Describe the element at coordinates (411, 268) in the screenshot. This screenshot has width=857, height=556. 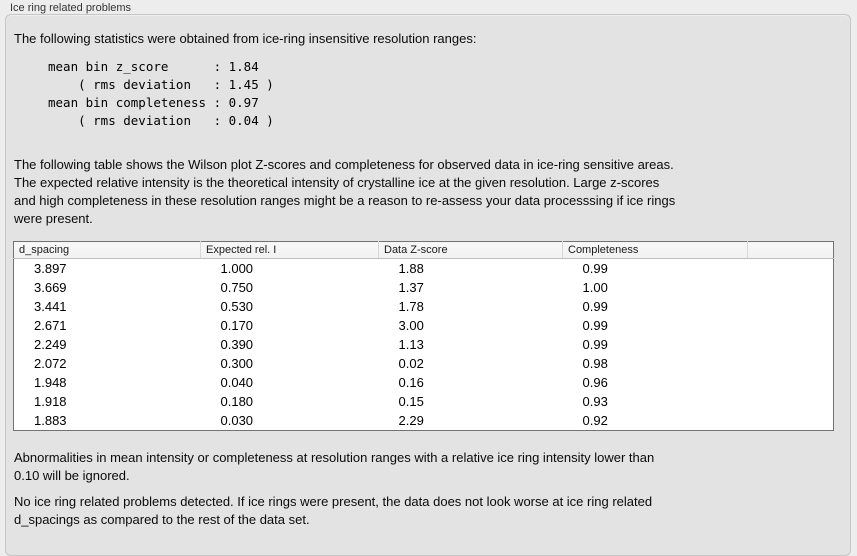
I see `table-cell: 1.88` at that location.